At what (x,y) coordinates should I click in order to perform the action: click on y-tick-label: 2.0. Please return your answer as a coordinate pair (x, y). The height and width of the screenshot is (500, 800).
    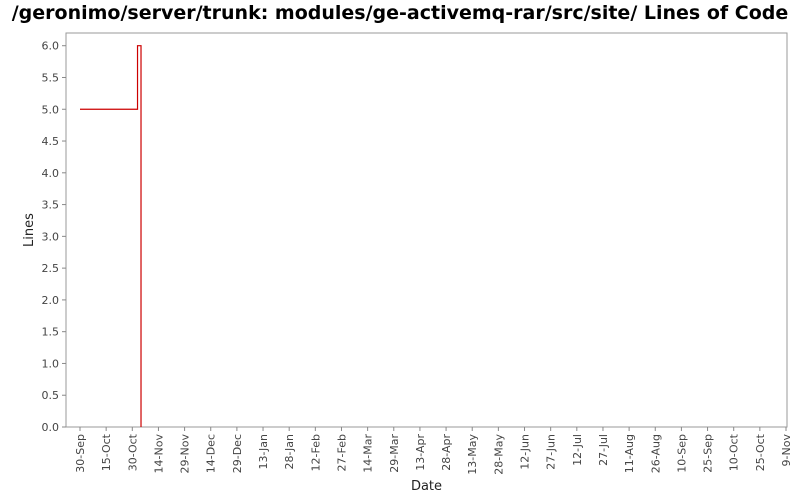
    Looking at the image, I should click on (51, 300).